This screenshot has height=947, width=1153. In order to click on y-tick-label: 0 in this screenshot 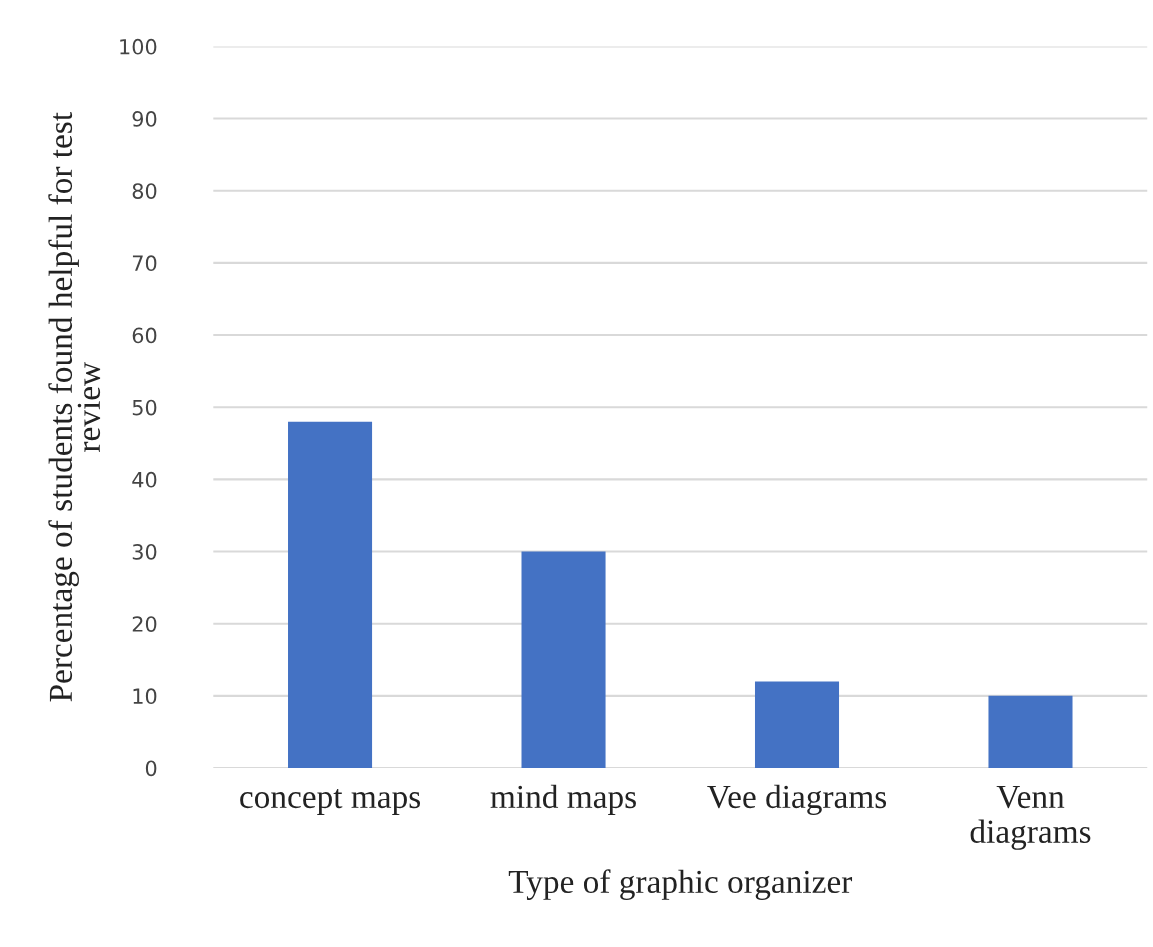, I will do `click(151, 768)`.